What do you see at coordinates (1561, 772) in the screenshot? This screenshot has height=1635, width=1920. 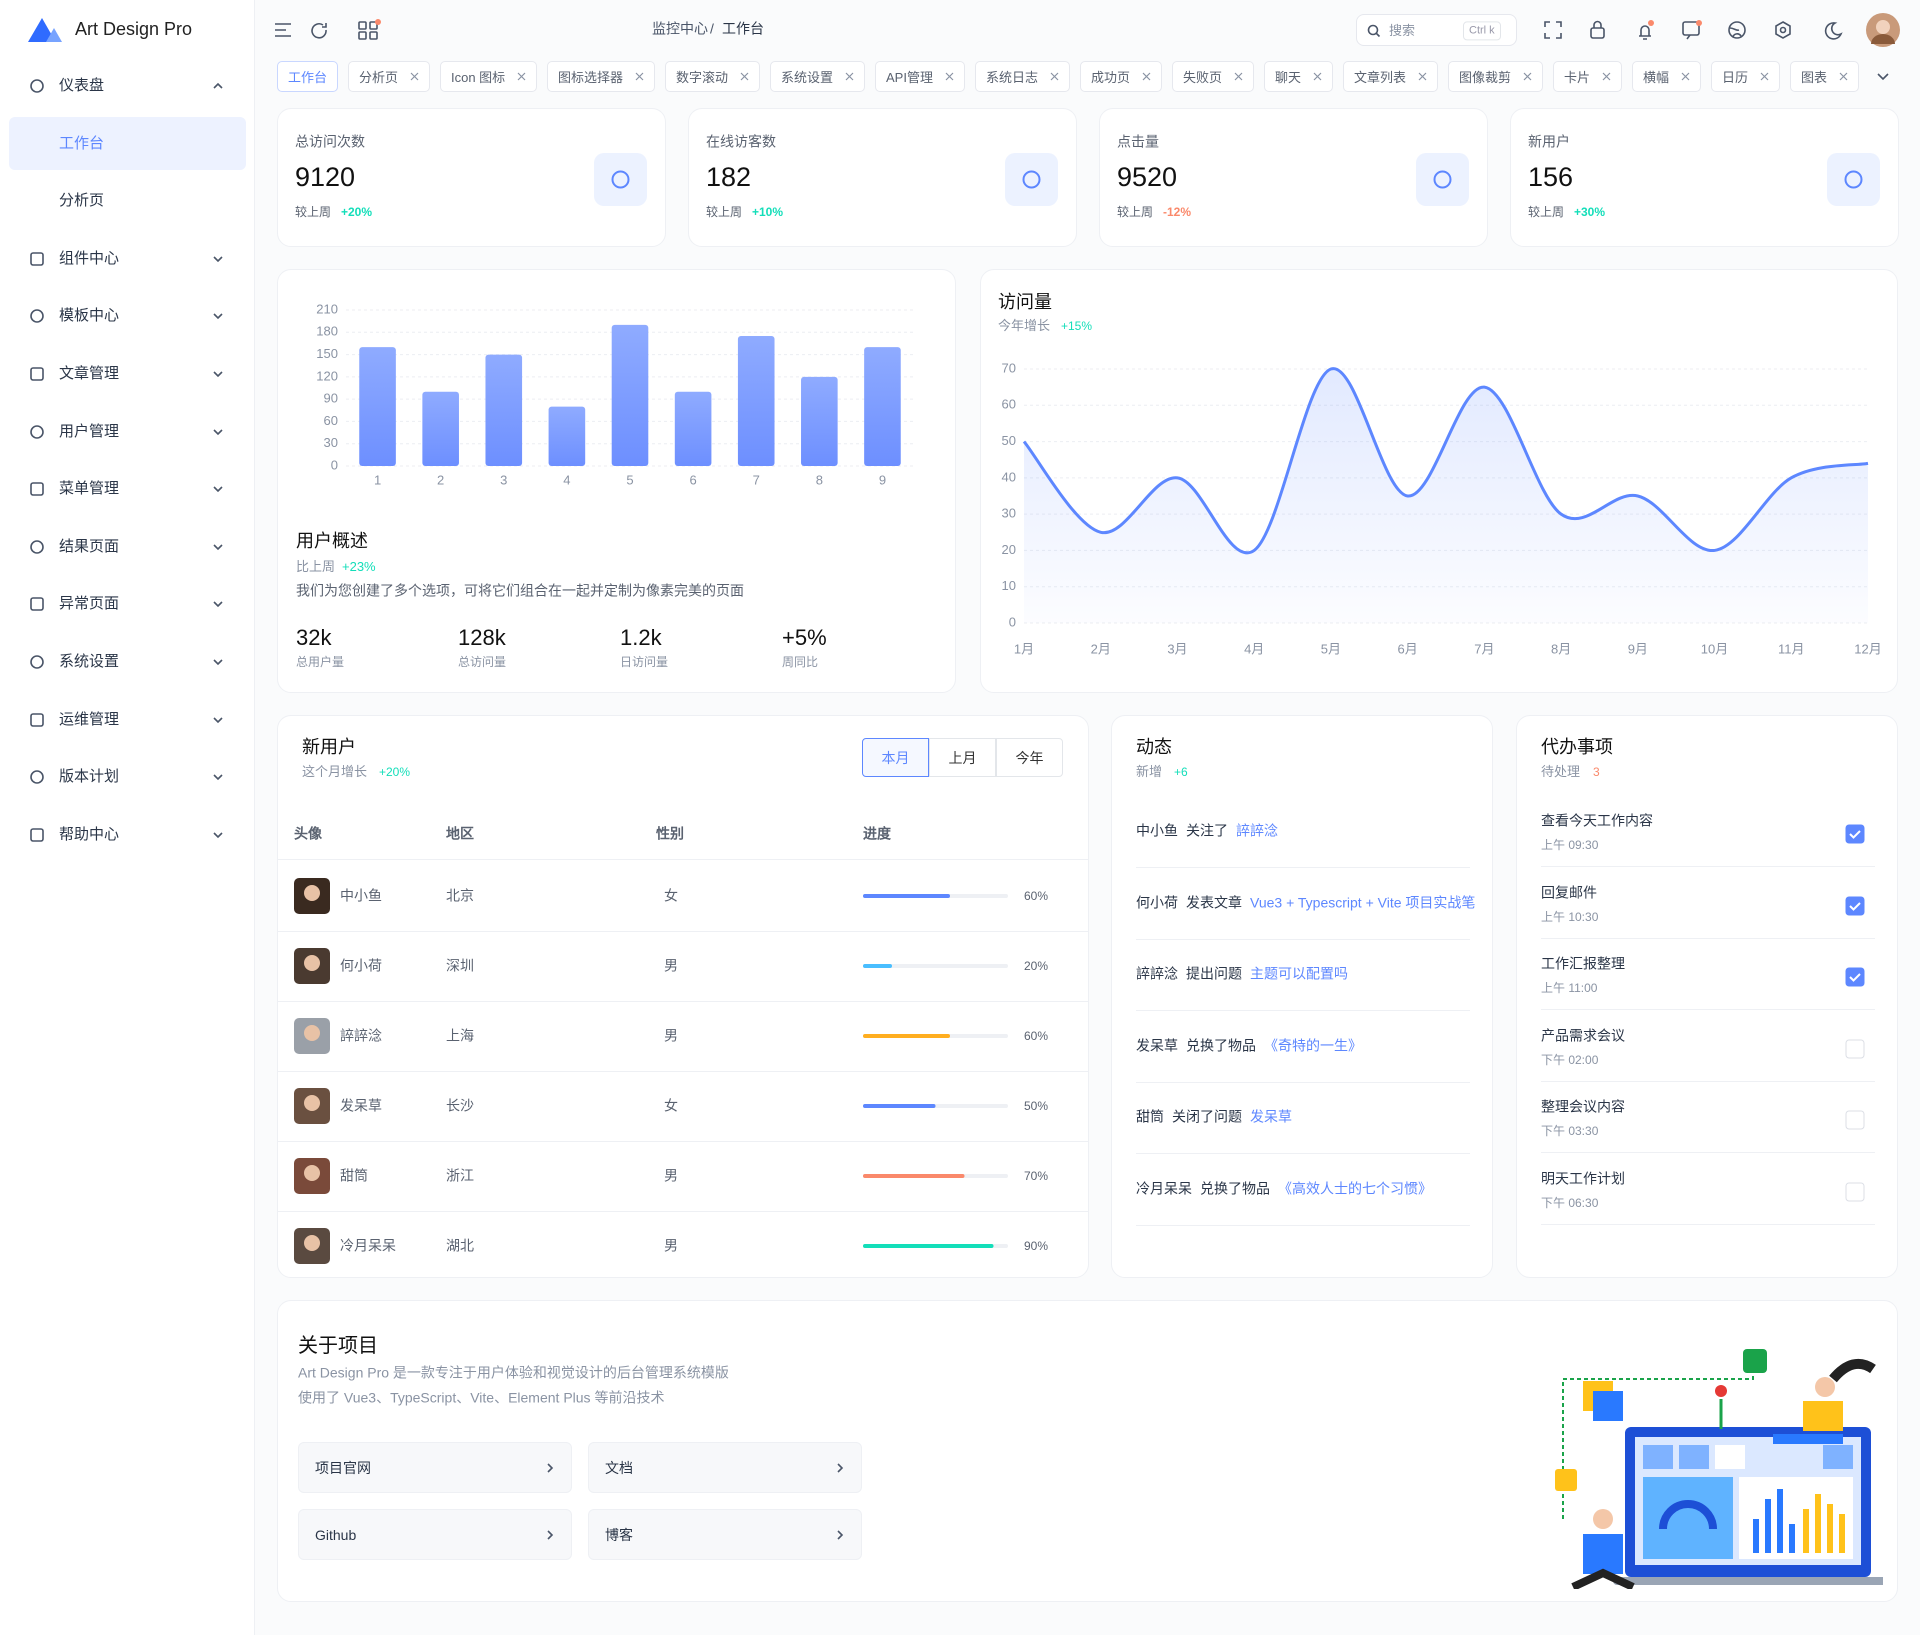 I see `card-subtitle: 待处理` at bounding box center [1561, 772].